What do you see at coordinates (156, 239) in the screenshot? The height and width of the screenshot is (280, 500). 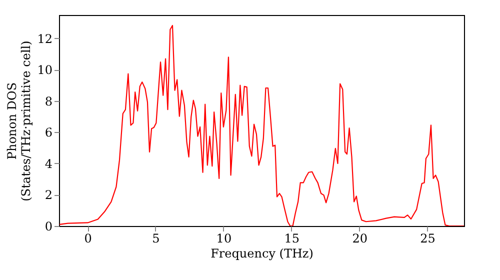 I see `x-tick-label: 5` at bounding box center [156, 239].